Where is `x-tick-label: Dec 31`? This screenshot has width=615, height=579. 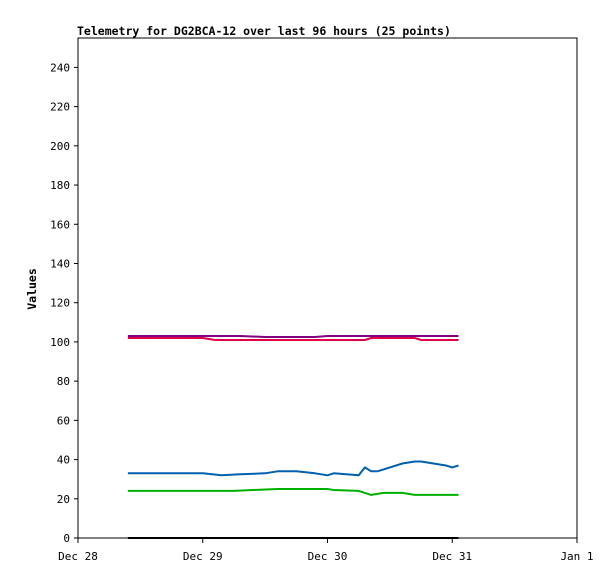 x-tick-label: Dec 31 is located at coordinates (452, 556).